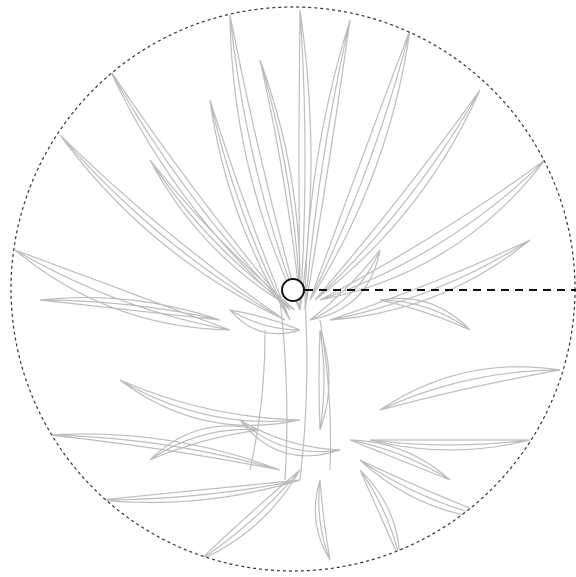 The image size is (576, 577). I want to click on focus-point, so click(293, 290).